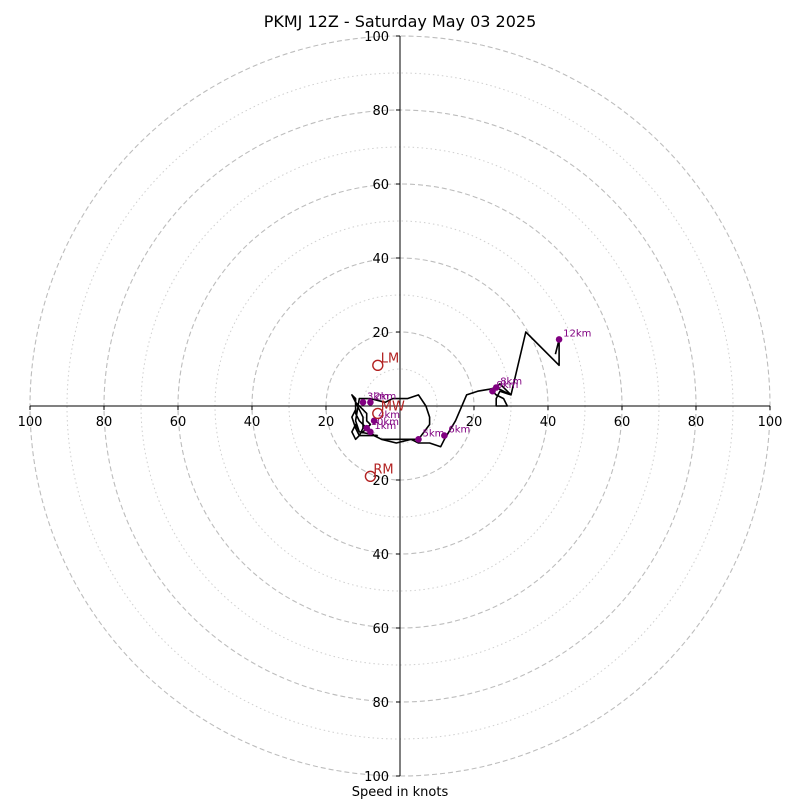  I want to click on height-marker-2km, so click(370, 402).